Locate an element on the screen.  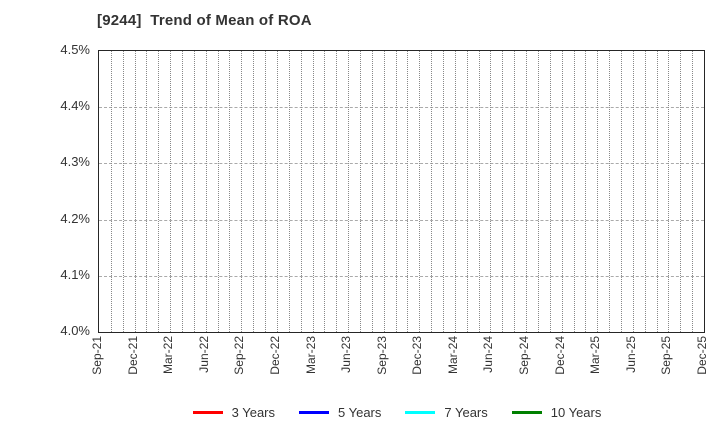
x-tick-label: Jun-25 is located at coordinates (630, 354).